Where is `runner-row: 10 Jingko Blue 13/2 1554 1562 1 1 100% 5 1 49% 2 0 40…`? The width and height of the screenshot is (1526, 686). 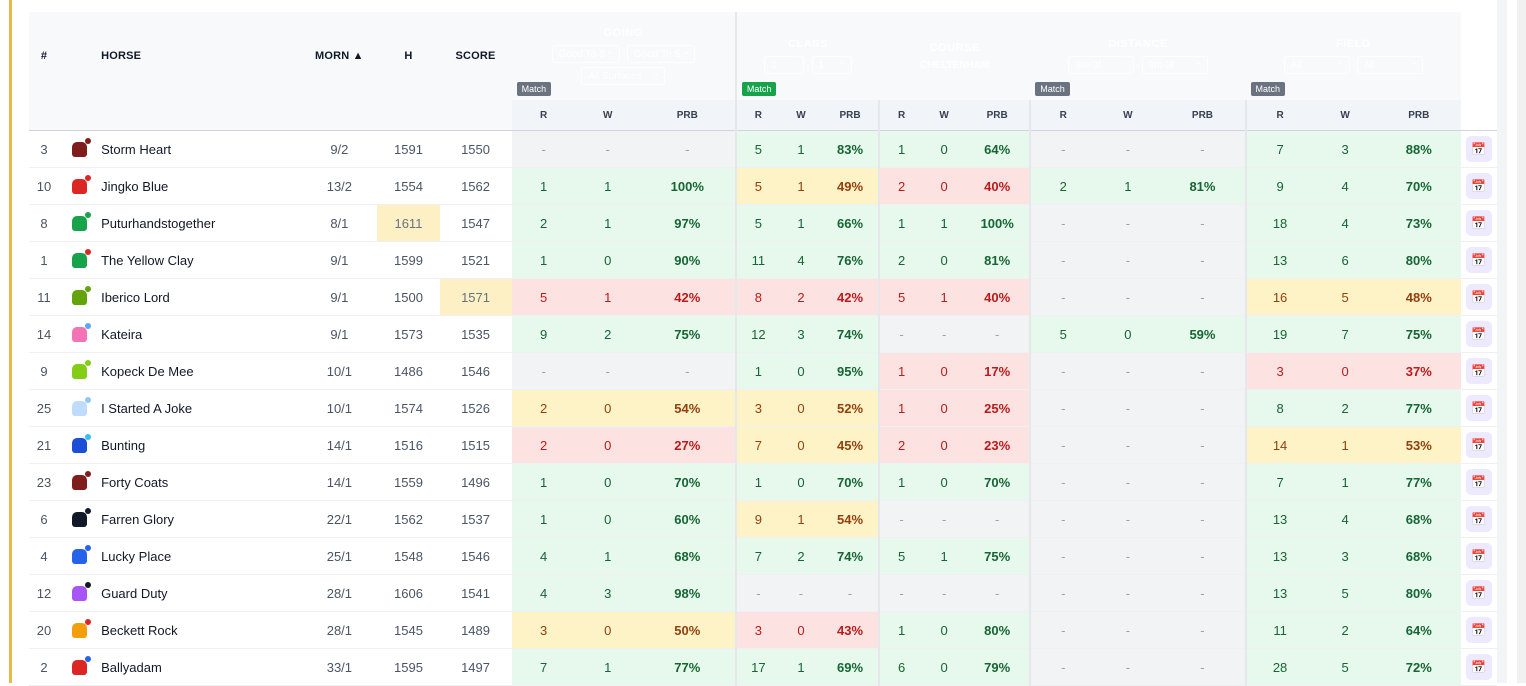
runner-row: 10 Jingko Blue 13/2 1554 1562 1 1 100% 5 1 49% 2 0 40… is located at coordinates (763, 186).